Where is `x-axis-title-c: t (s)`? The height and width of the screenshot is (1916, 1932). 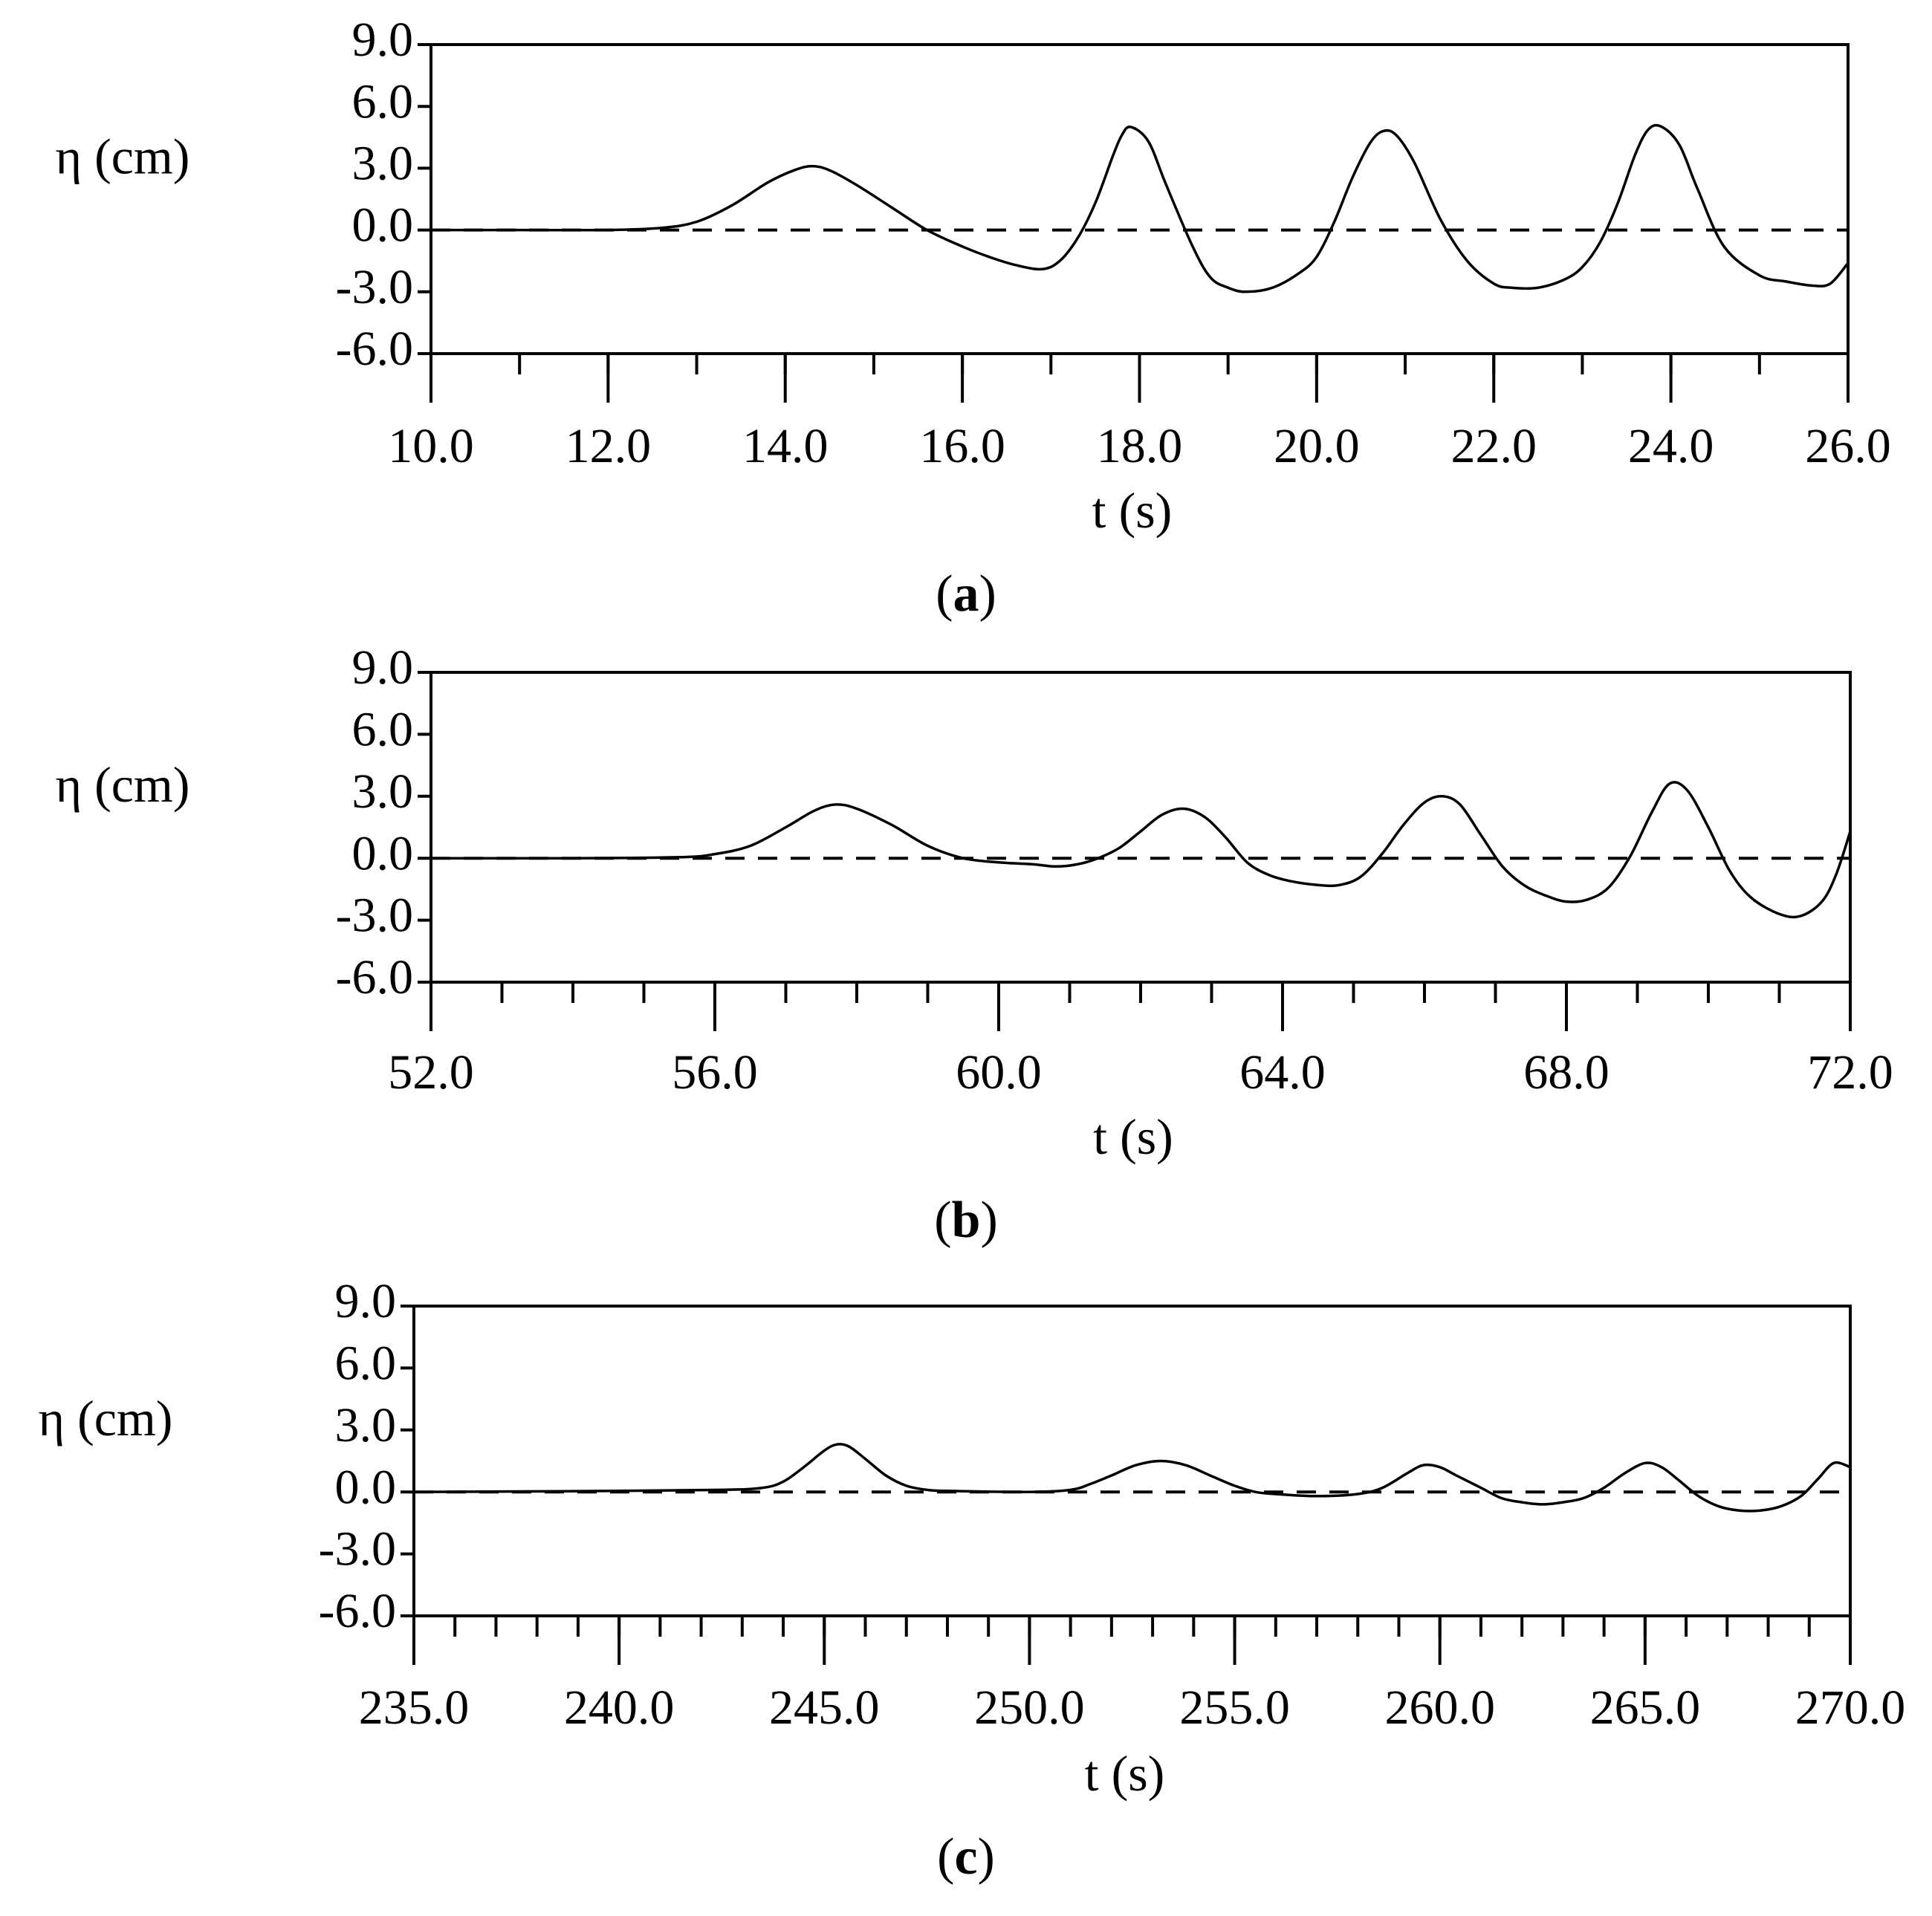 x-axis-title-c: t (s) is located at coordinates (1125, 1773).